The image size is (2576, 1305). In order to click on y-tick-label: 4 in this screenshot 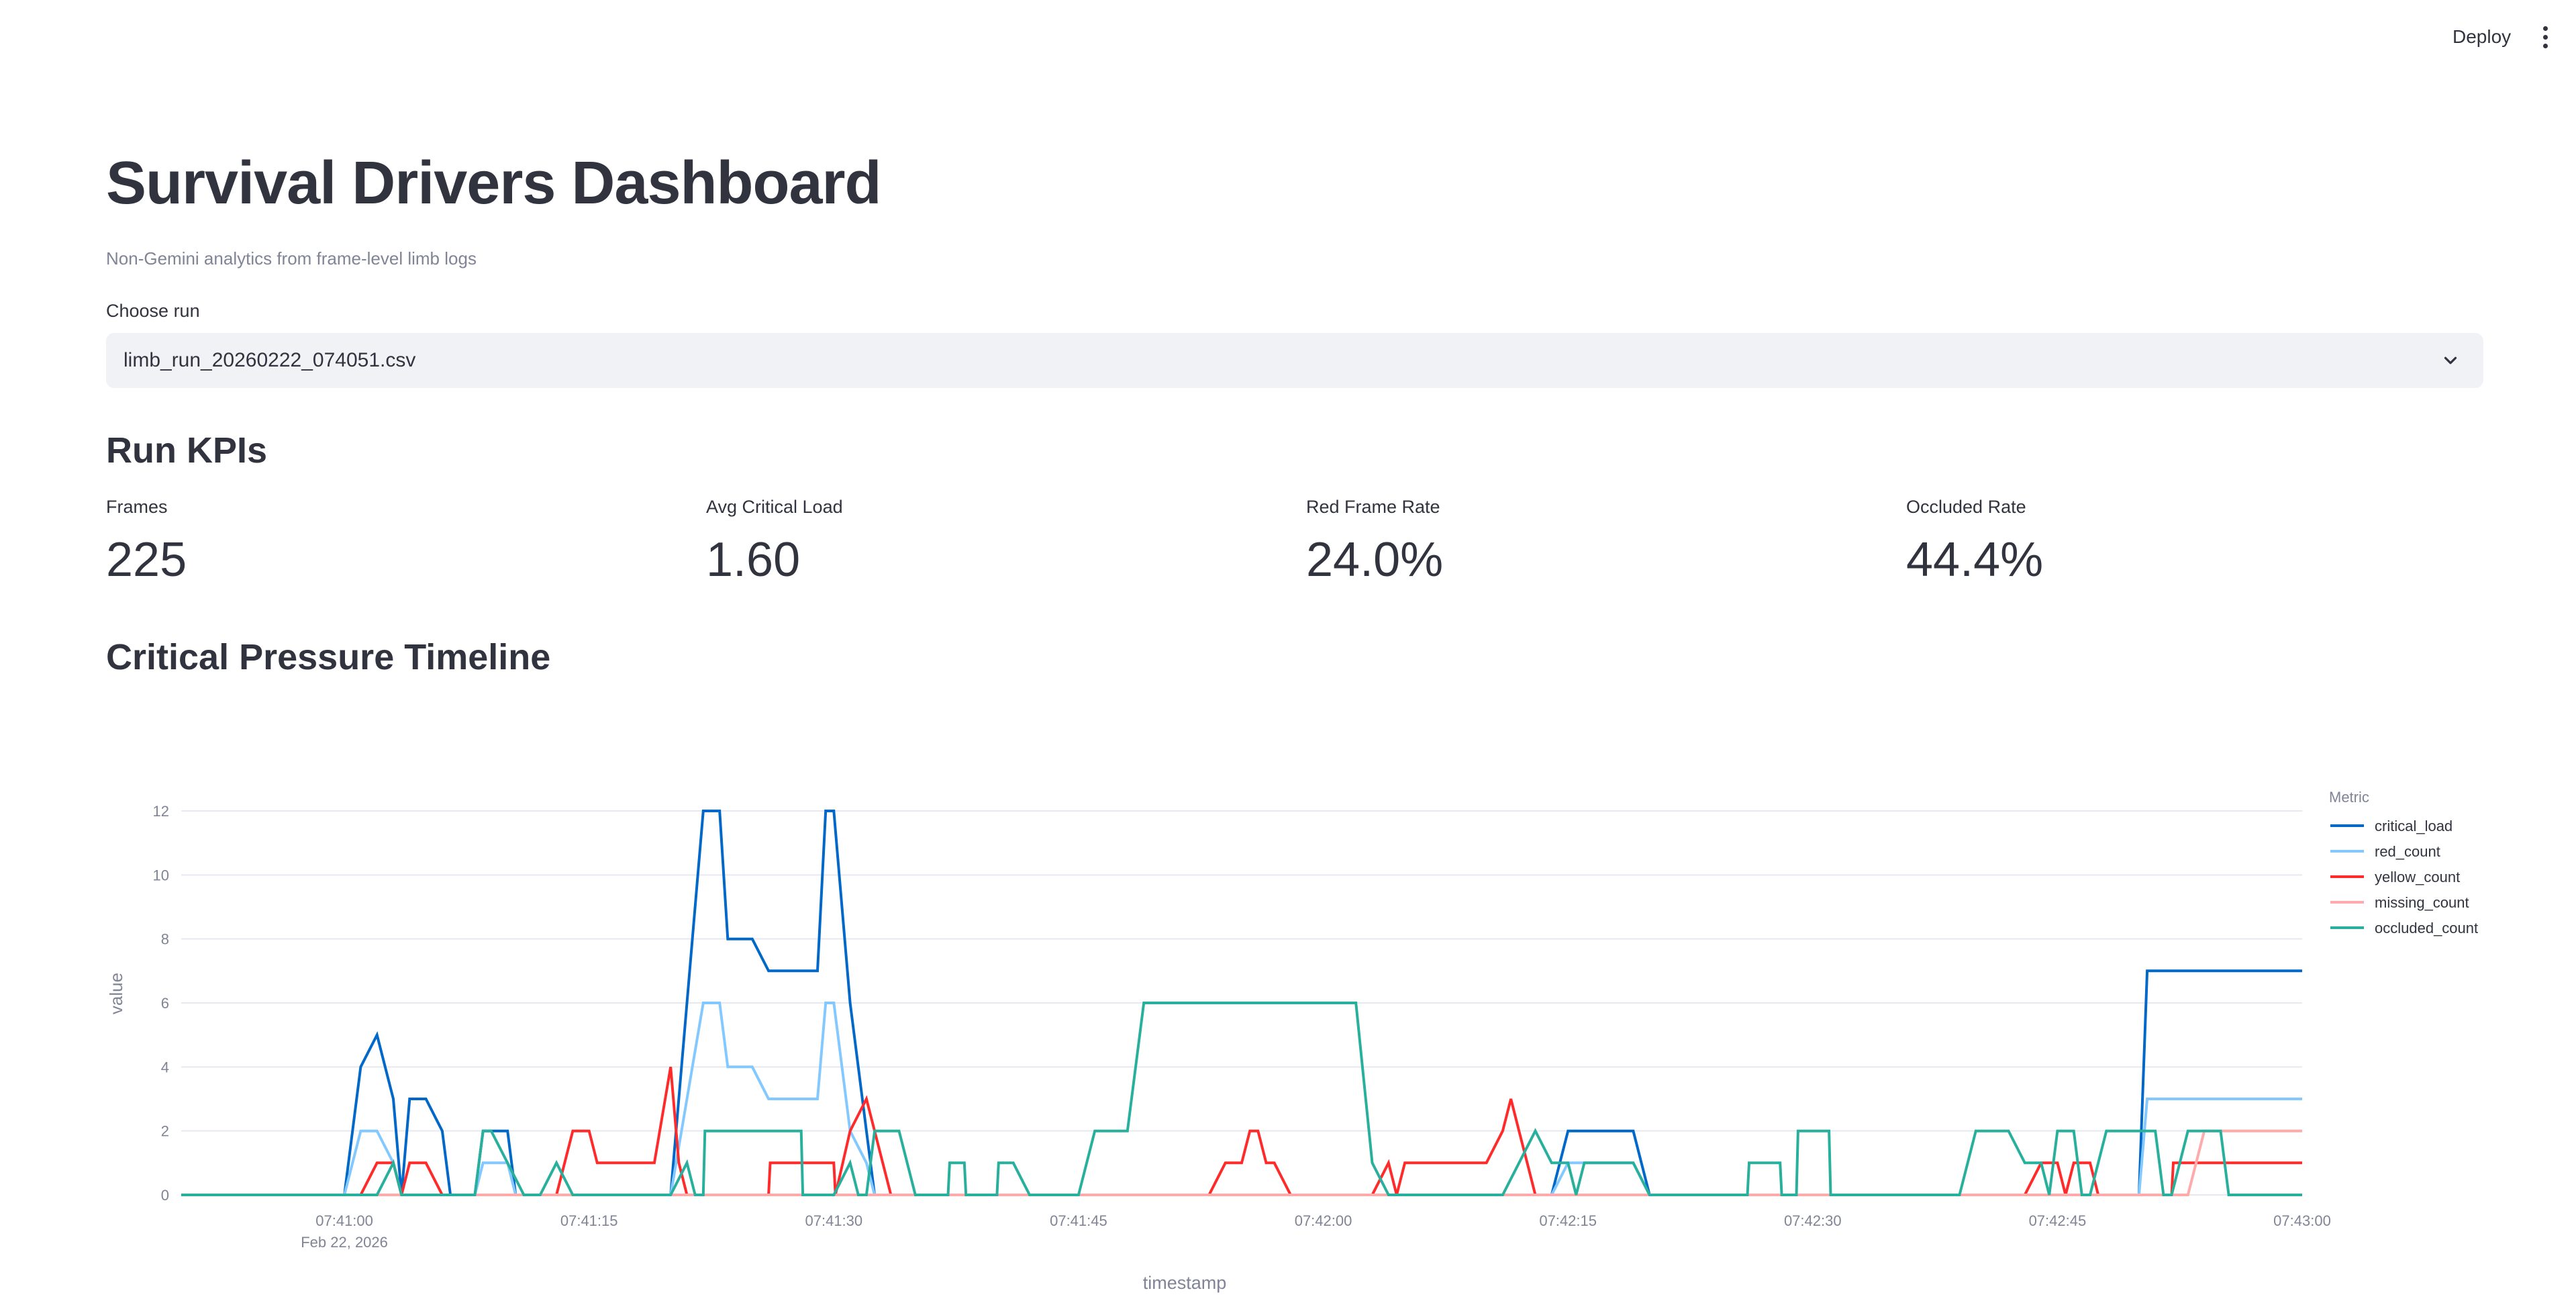, I will do `click(165, 1067)`.